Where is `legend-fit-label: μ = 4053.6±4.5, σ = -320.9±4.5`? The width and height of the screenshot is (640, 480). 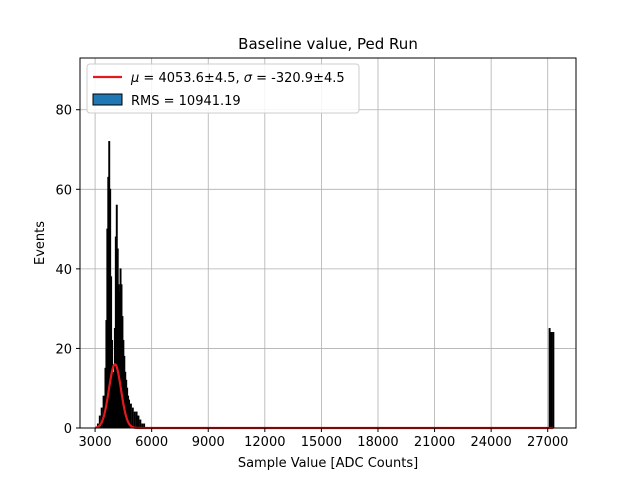 legend-fit-label: μ = 4053.6±4.5, σ = -320.9±4.5 is located at coordinates (237, 78).